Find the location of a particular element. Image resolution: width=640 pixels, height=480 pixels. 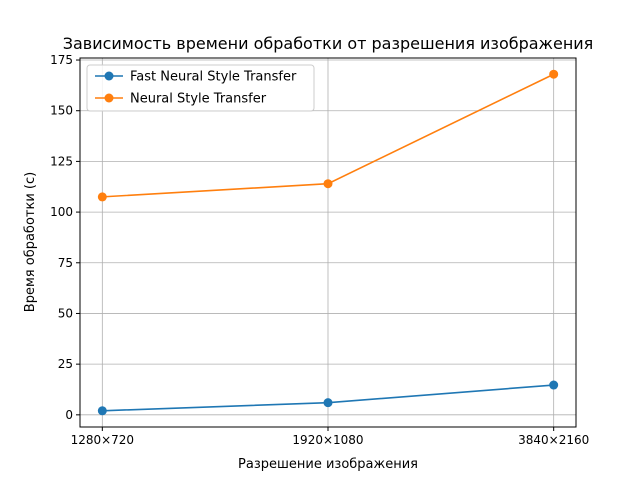

y-axis-ticks: 0 25 50 75 100 125 150 175 is located at coordinates (65, 237).